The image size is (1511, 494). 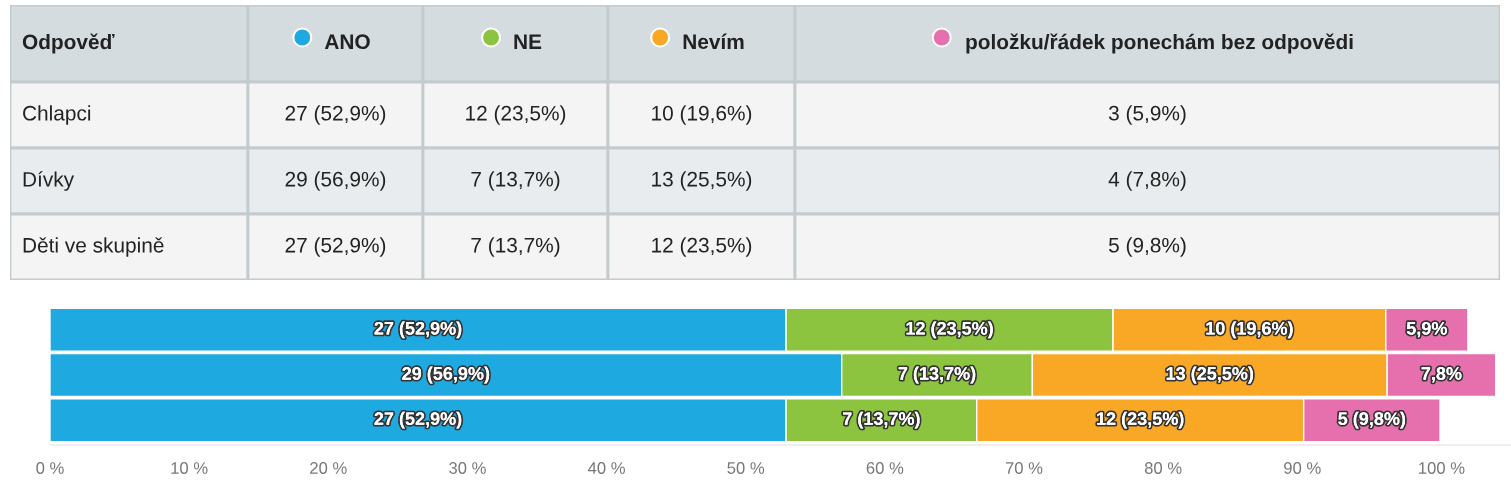 What do you see at coordinates (93, 247) in the screenshot?
I see `text: Děti ve skupině` at bounding box center [93, 247].